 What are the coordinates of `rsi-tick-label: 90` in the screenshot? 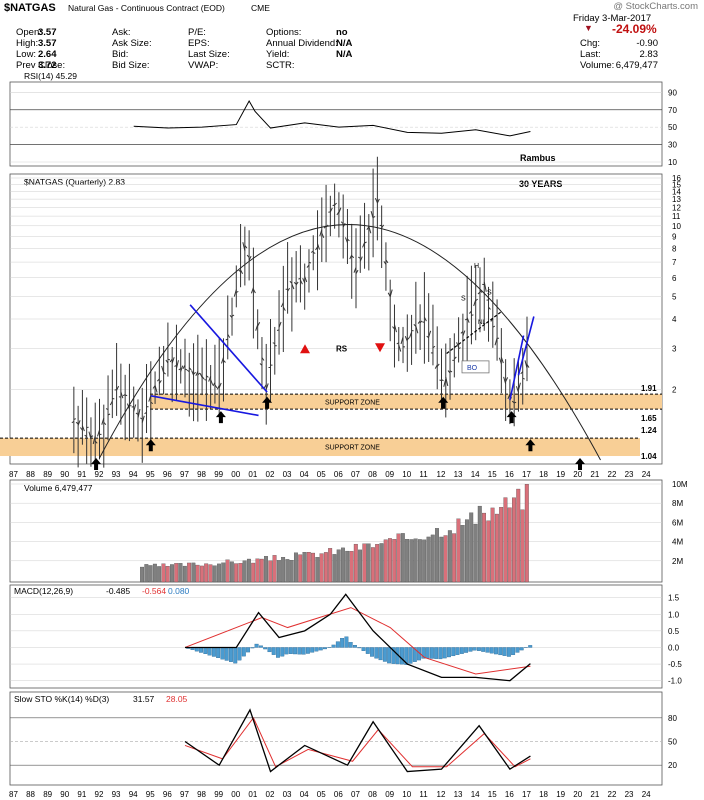 It's located at (672, 92).